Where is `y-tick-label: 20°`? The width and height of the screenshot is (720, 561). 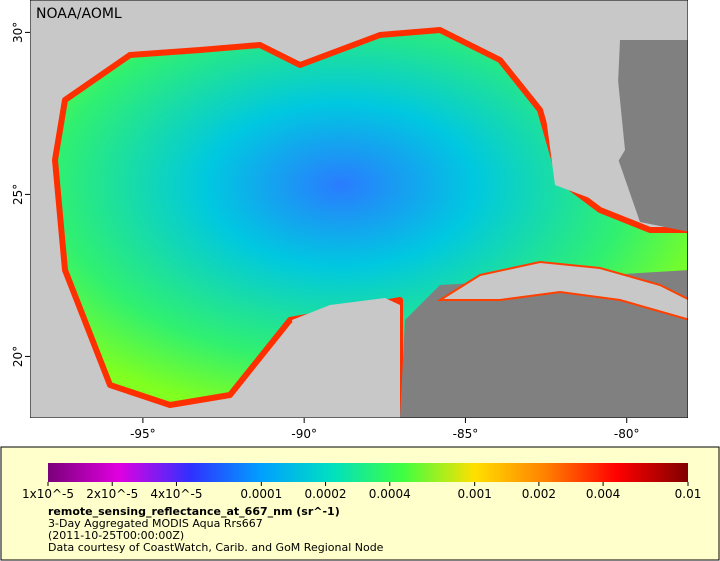 y-tick-label: 20° is located at coordinates (18, 356).